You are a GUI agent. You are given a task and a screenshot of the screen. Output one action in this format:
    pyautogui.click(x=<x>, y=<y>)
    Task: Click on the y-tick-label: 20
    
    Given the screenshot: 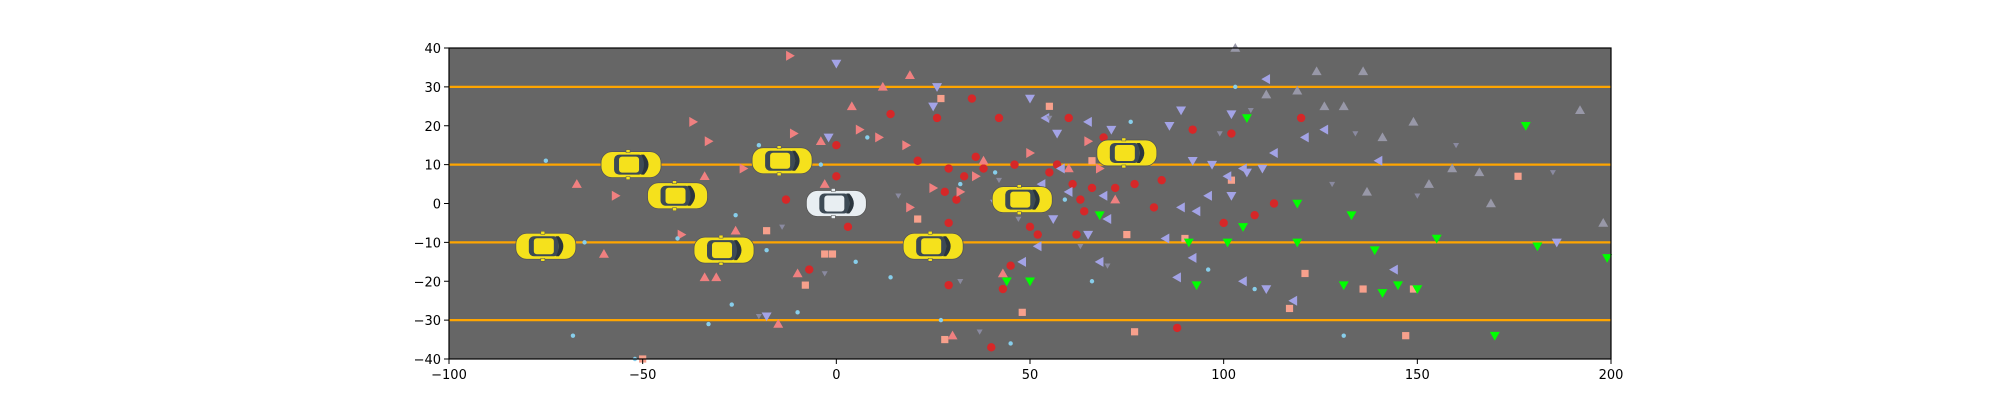 What is the action you would take?
    pyautogui.click(x=432, y=127)
    